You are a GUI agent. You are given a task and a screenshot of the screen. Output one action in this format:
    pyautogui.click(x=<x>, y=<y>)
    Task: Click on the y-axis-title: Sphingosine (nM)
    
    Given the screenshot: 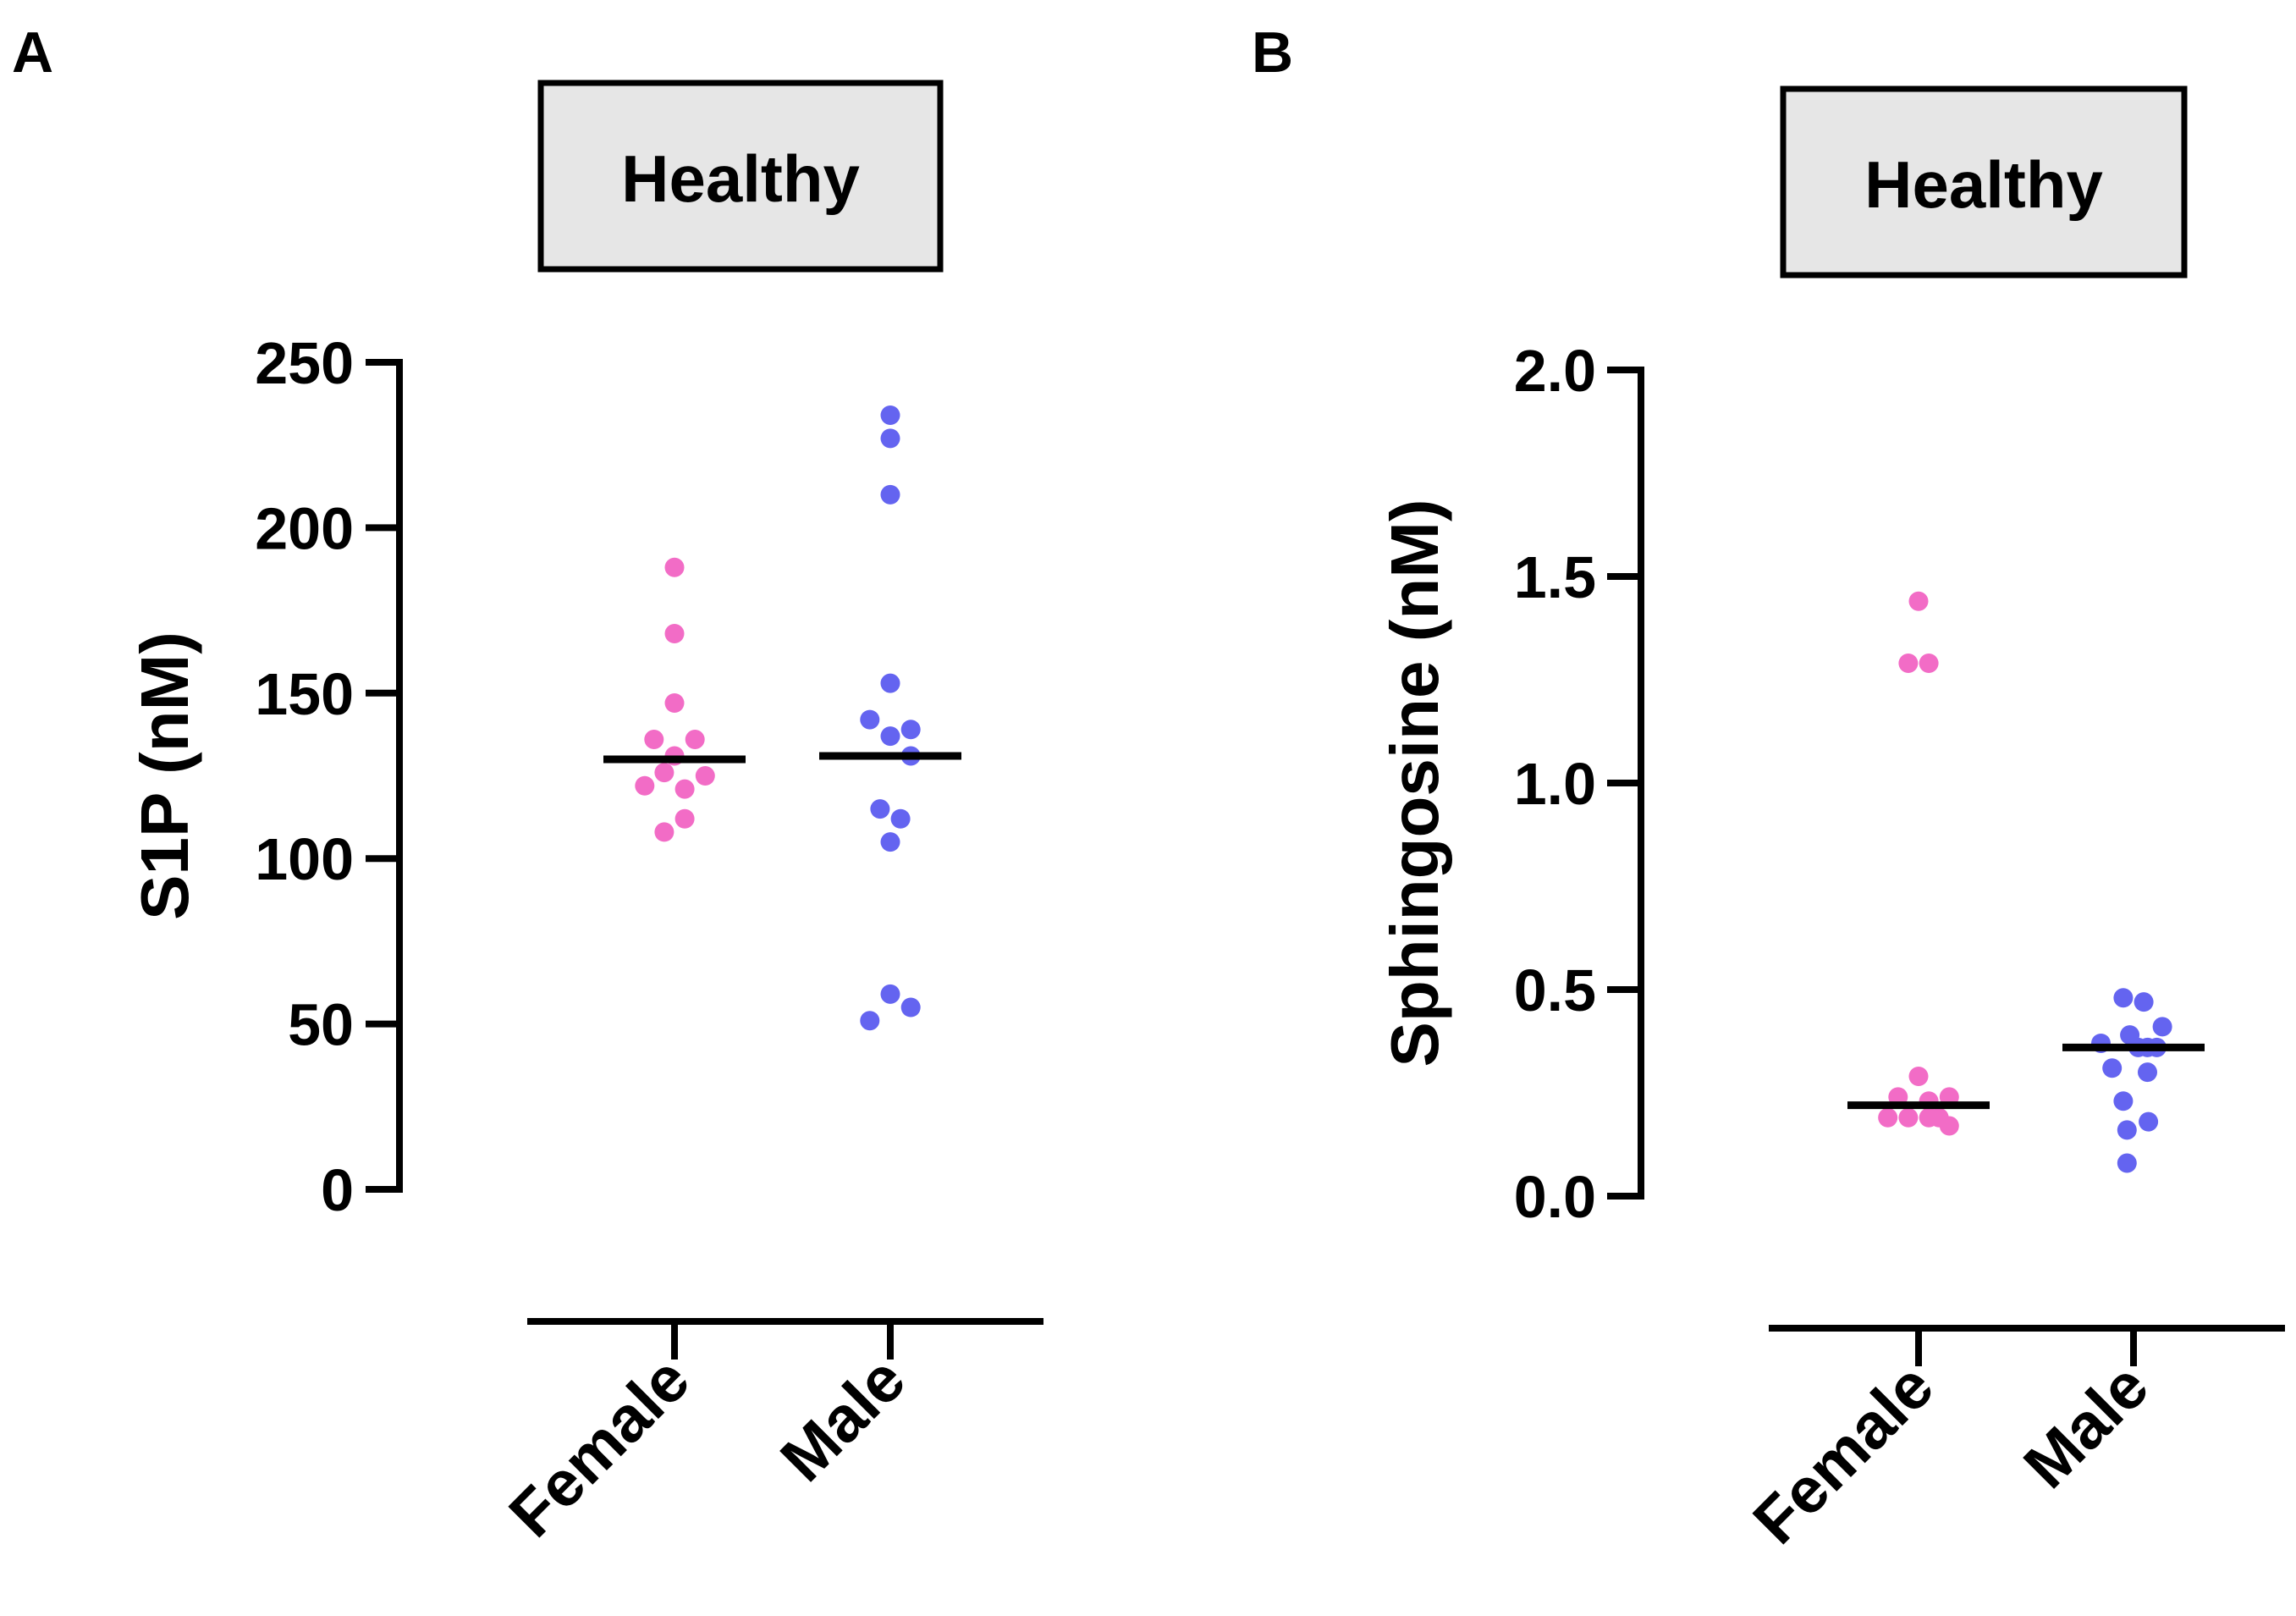 What is the action you would take?
    pyautogui.click(x=1414, y=783)
    